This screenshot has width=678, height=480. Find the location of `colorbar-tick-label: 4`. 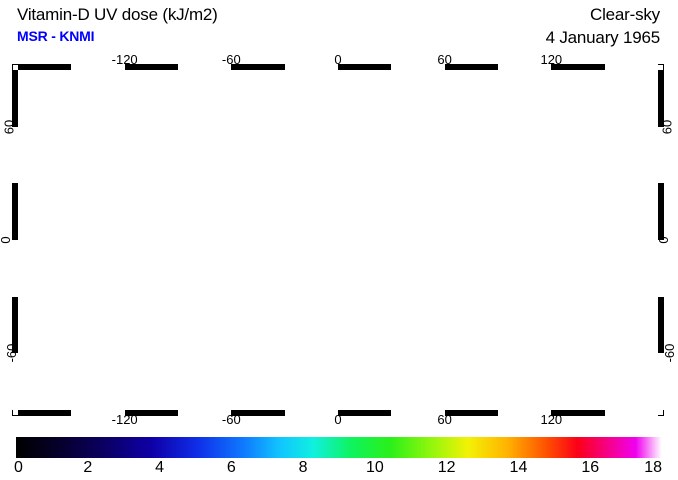

colorbar-tick-label: 4 is located at coordinates (159, 467).